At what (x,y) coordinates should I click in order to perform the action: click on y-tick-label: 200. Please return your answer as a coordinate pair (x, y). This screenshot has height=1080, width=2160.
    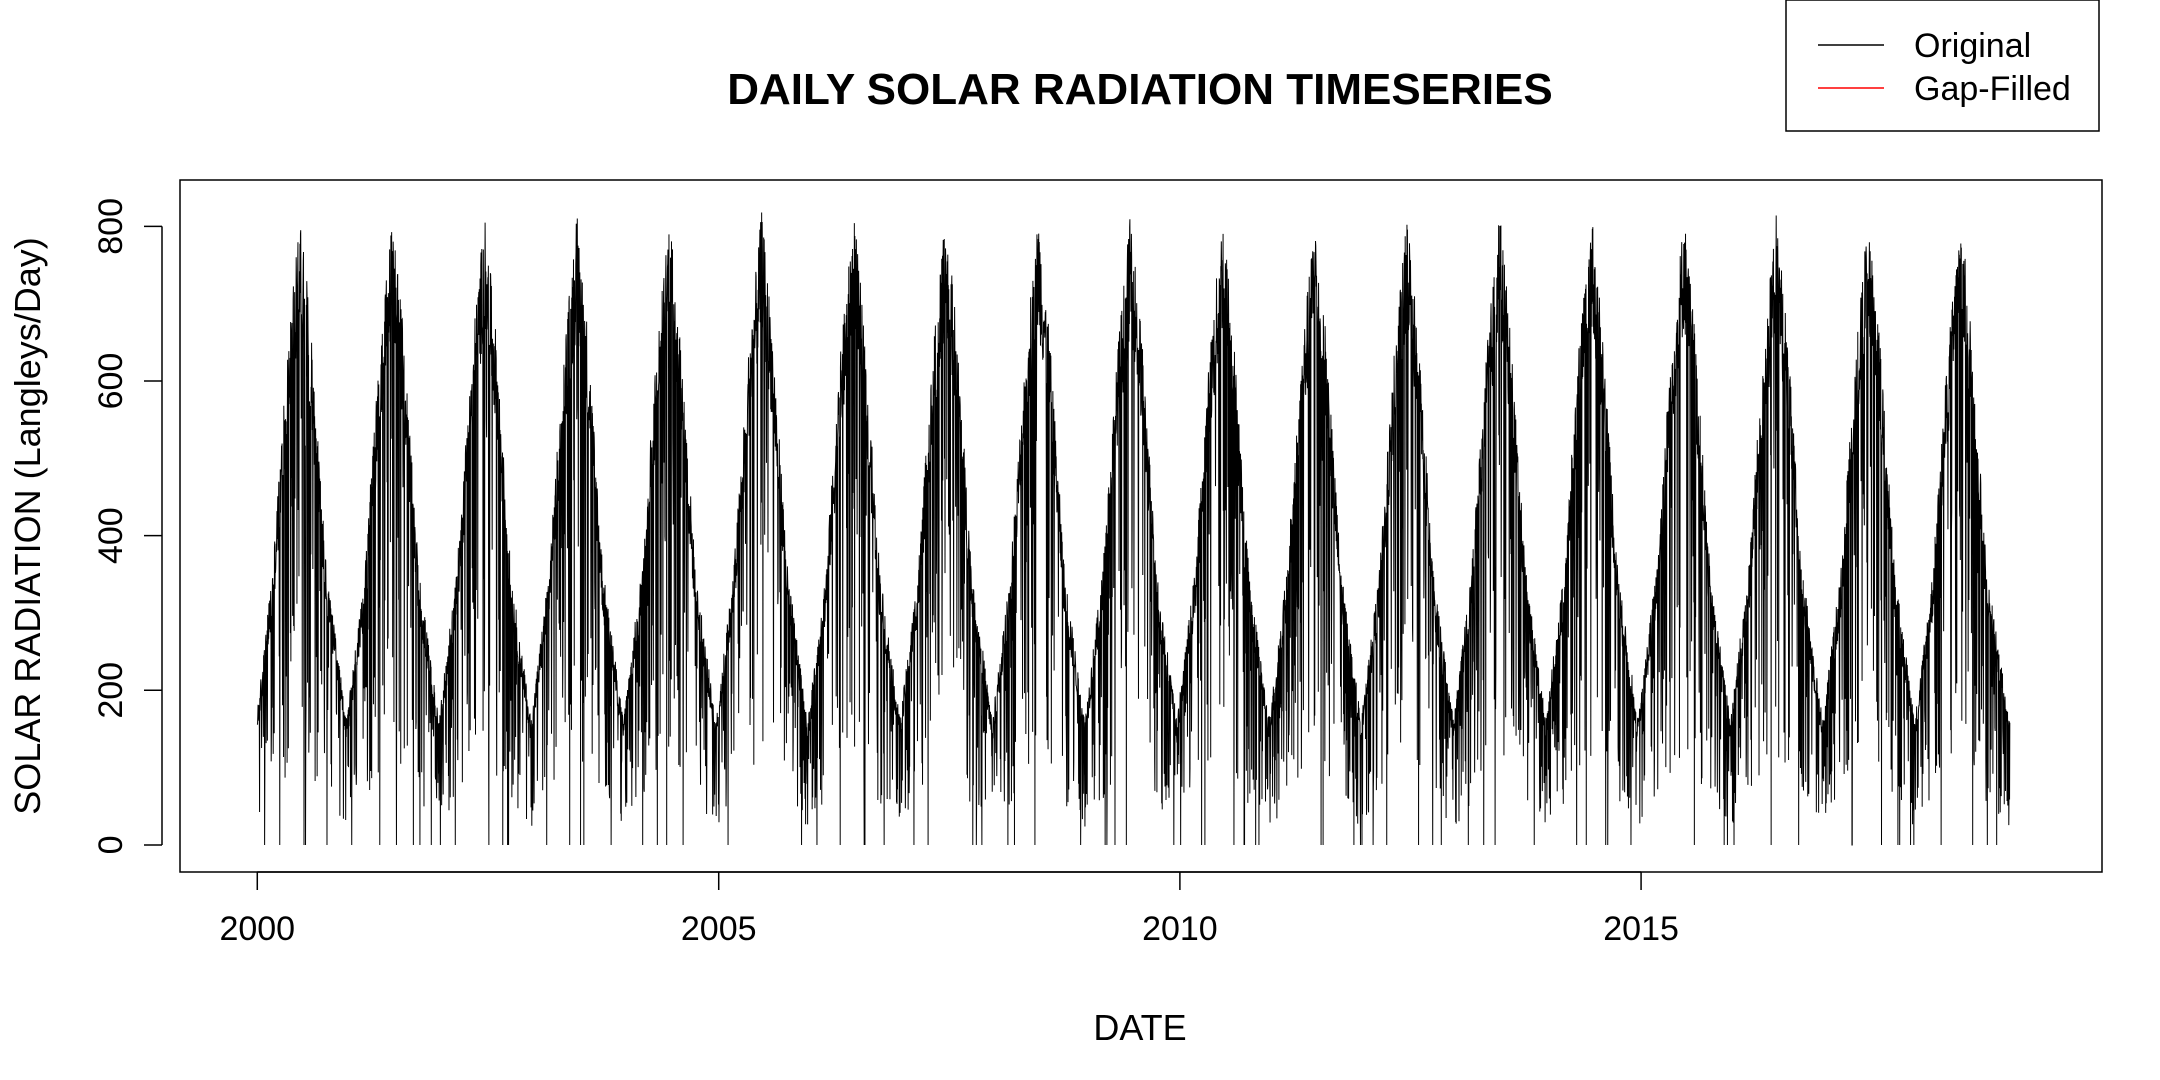
    Looking at the image, I should click on (111, 690).